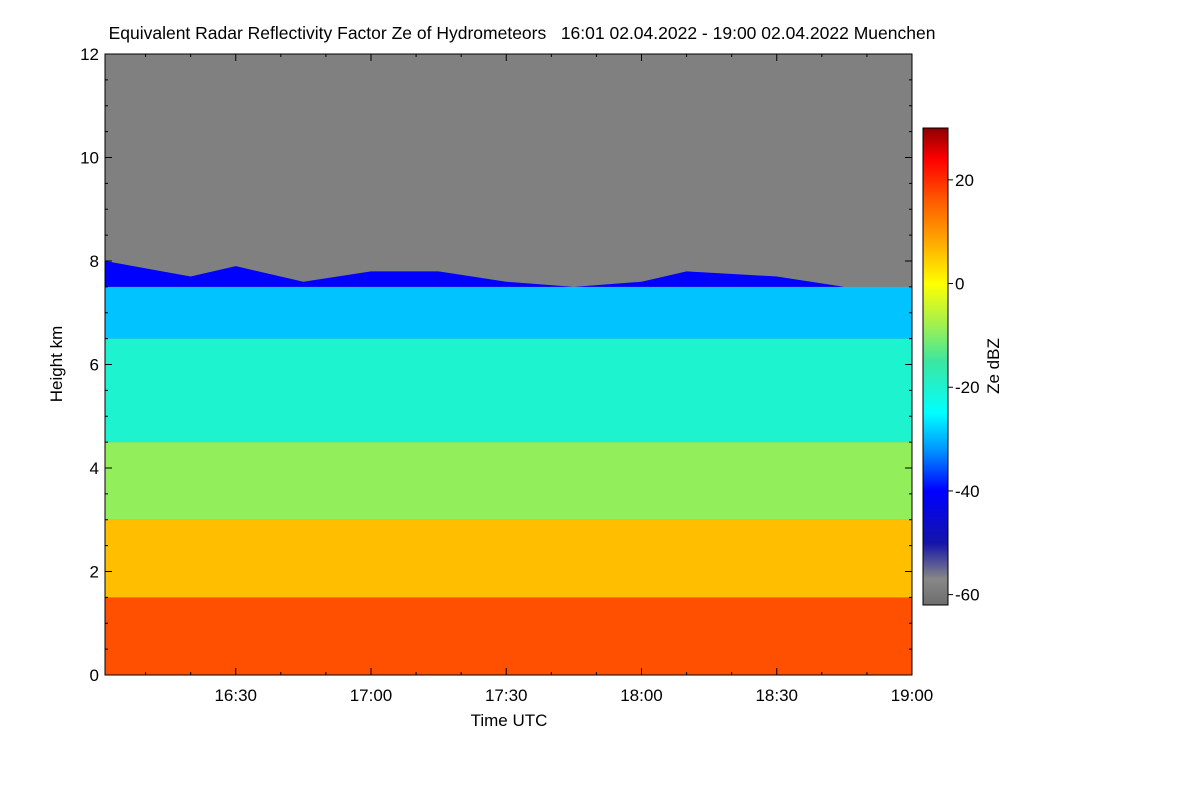  I want to click on colorbar-gradient, so click(935, 366).